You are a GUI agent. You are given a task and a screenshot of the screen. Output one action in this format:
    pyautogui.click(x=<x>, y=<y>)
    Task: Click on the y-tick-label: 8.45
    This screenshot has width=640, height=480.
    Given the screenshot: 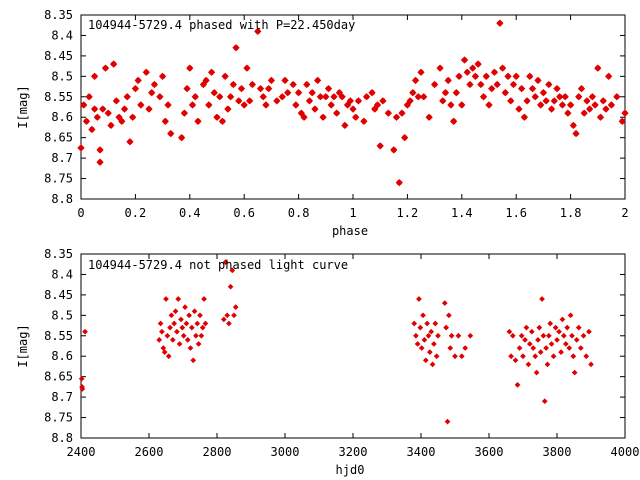 What is the action you would take?
    pyautogui.click(x=58, y=56)
    